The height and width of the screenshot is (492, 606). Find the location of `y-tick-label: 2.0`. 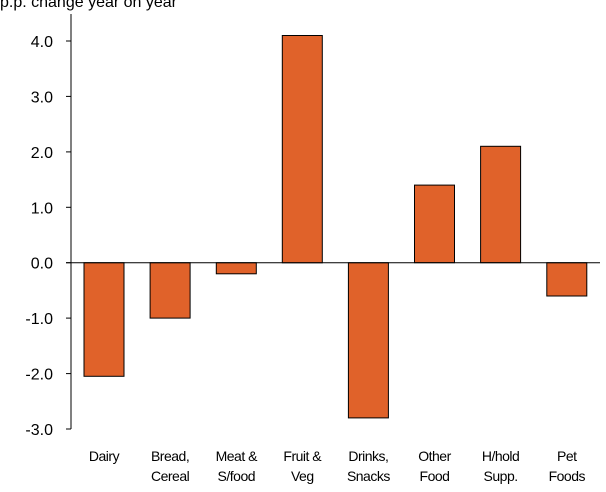

y-tick-label: 2.0 is located at coordinates (42, 153).